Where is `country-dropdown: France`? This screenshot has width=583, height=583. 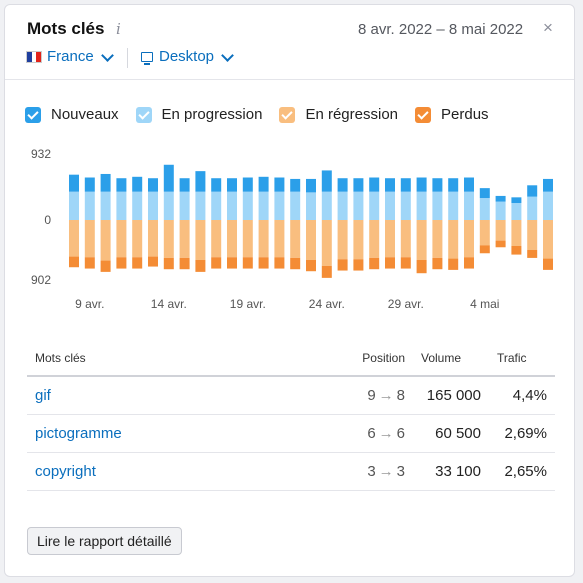 country-dropdown: France is located at coordinates (70, 56).